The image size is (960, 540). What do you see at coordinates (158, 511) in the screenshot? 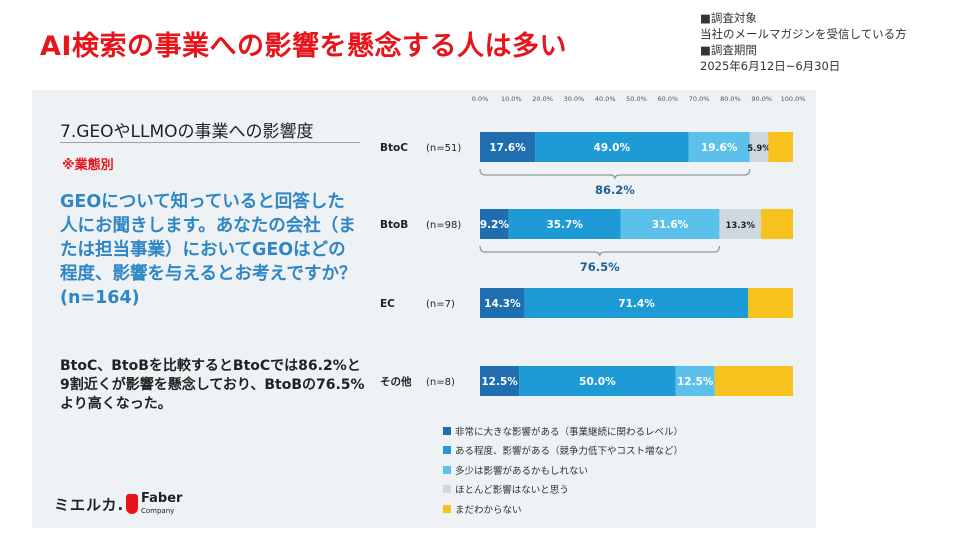
I see `faber-logo-sub: Company` at bounding box center [158, 511].